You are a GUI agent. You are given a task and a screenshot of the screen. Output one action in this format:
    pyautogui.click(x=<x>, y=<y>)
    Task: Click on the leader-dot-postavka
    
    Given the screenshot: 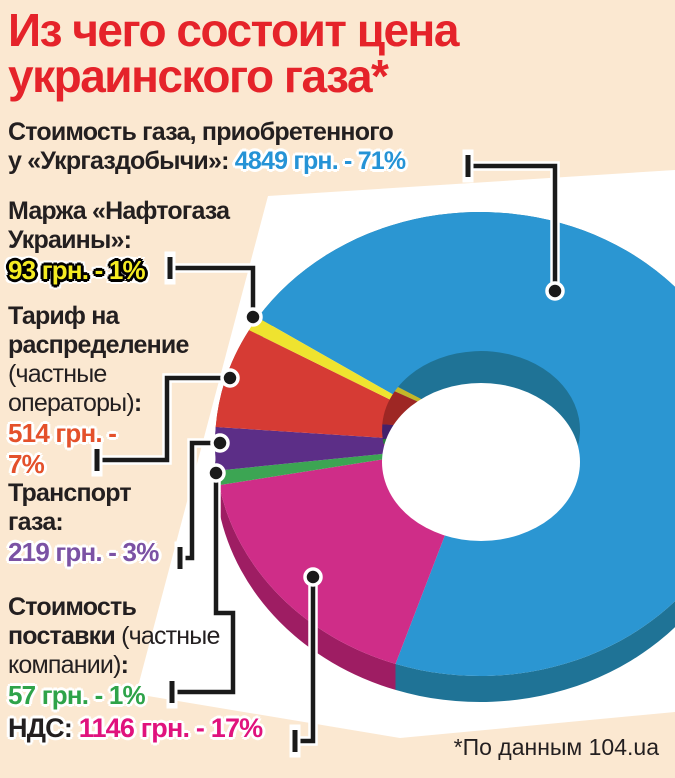 What is the action you would take?
    pyautogui.click(x=216, y=473)
    